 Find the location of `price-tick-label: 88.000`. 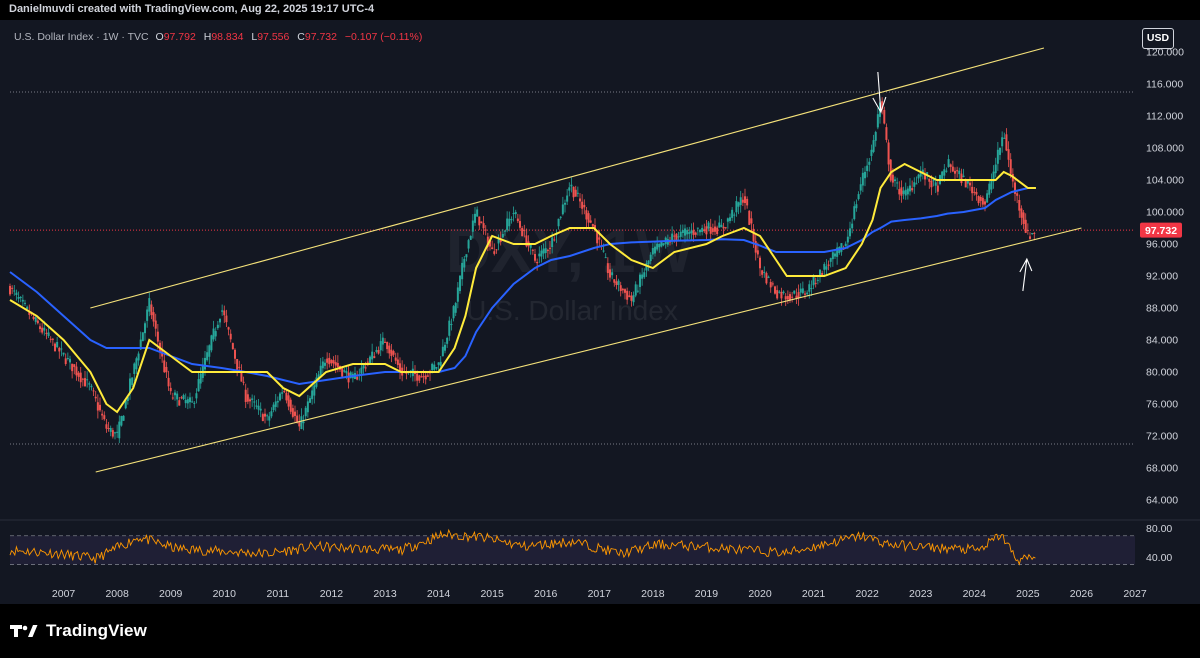

price-tick-label: 88.000 is located at coordinates (1162, 309).